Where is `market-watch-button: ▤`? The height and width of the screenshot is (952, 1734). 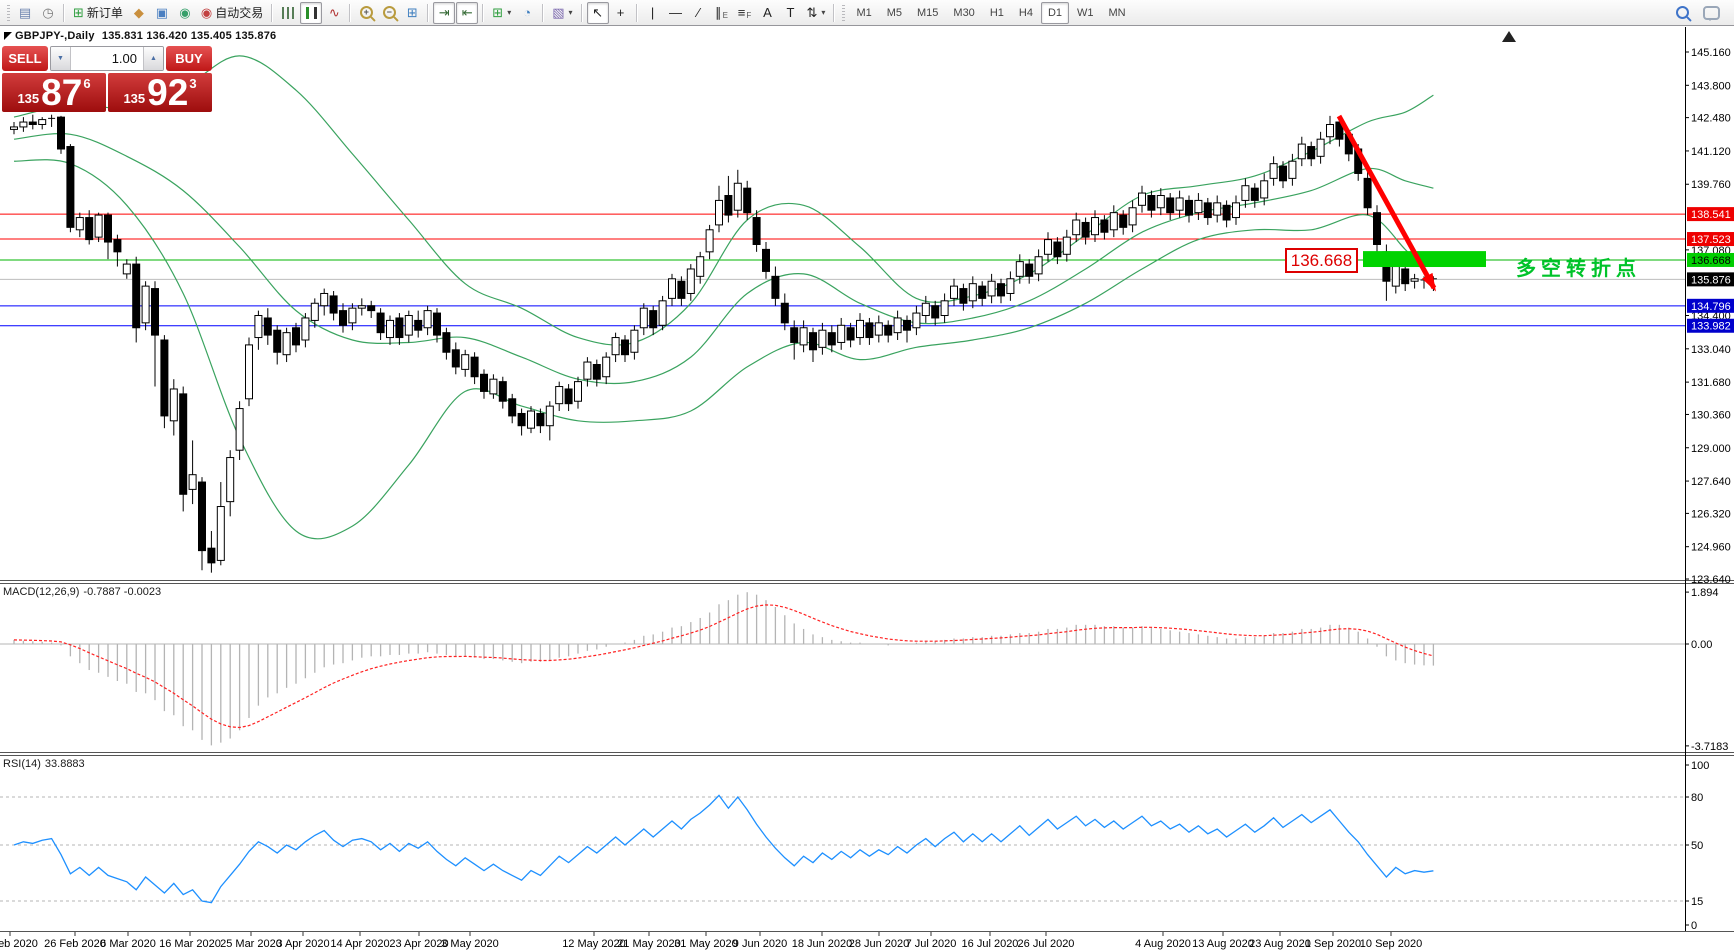
market-watch-button: ▤ is located at coordinates (25, 13).